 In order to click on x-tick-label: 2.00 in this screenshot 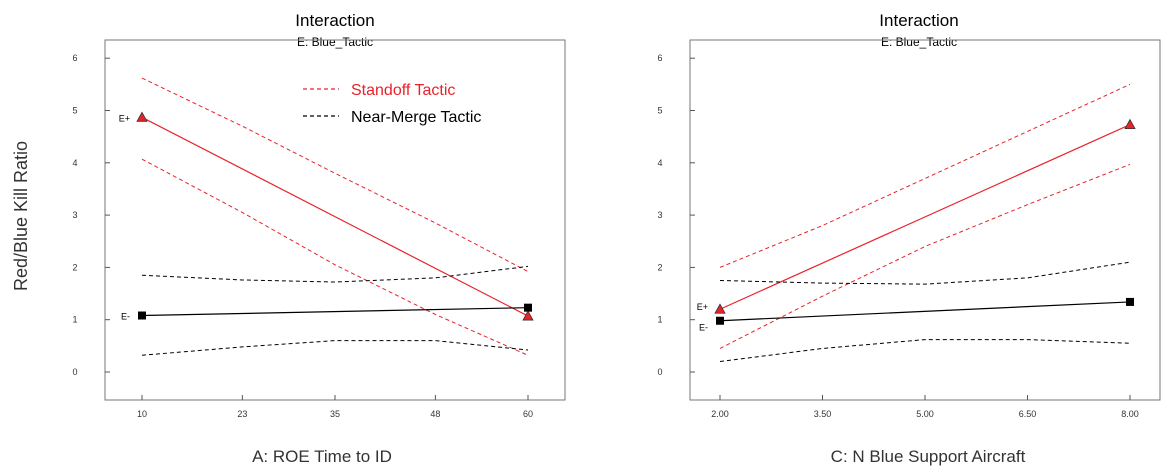, I will do `click(720, 414)`.